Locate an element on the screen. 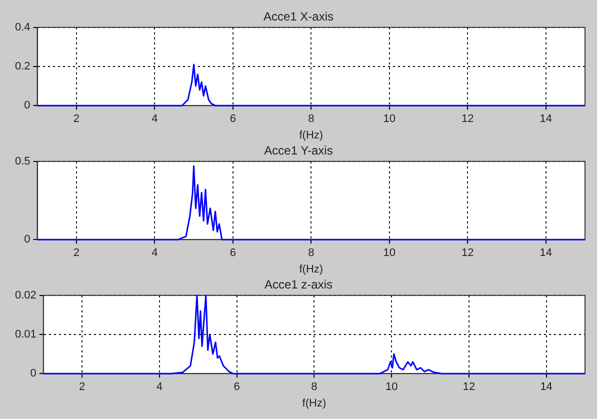  chart-title: Acce1 X-axis is located at coordinates (298, 17).